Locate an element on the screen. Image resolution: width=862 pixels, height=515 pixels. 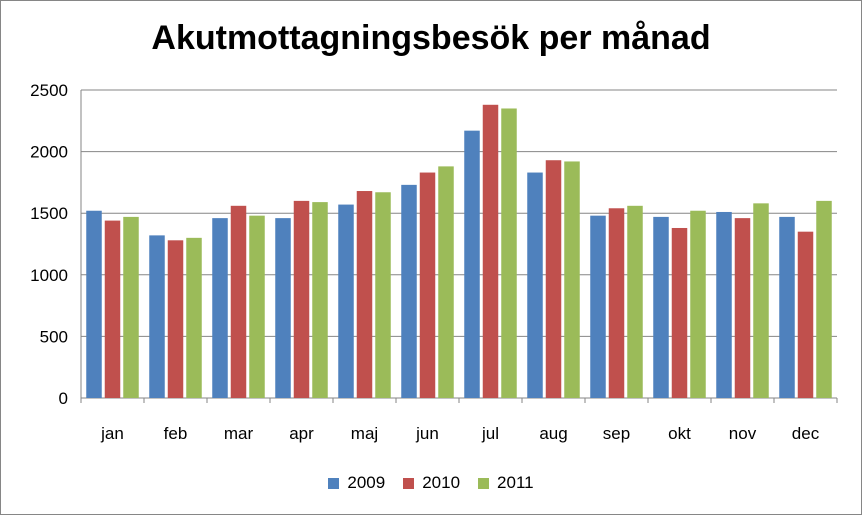
bar-2009-jun is located at coordinates (409, 291).